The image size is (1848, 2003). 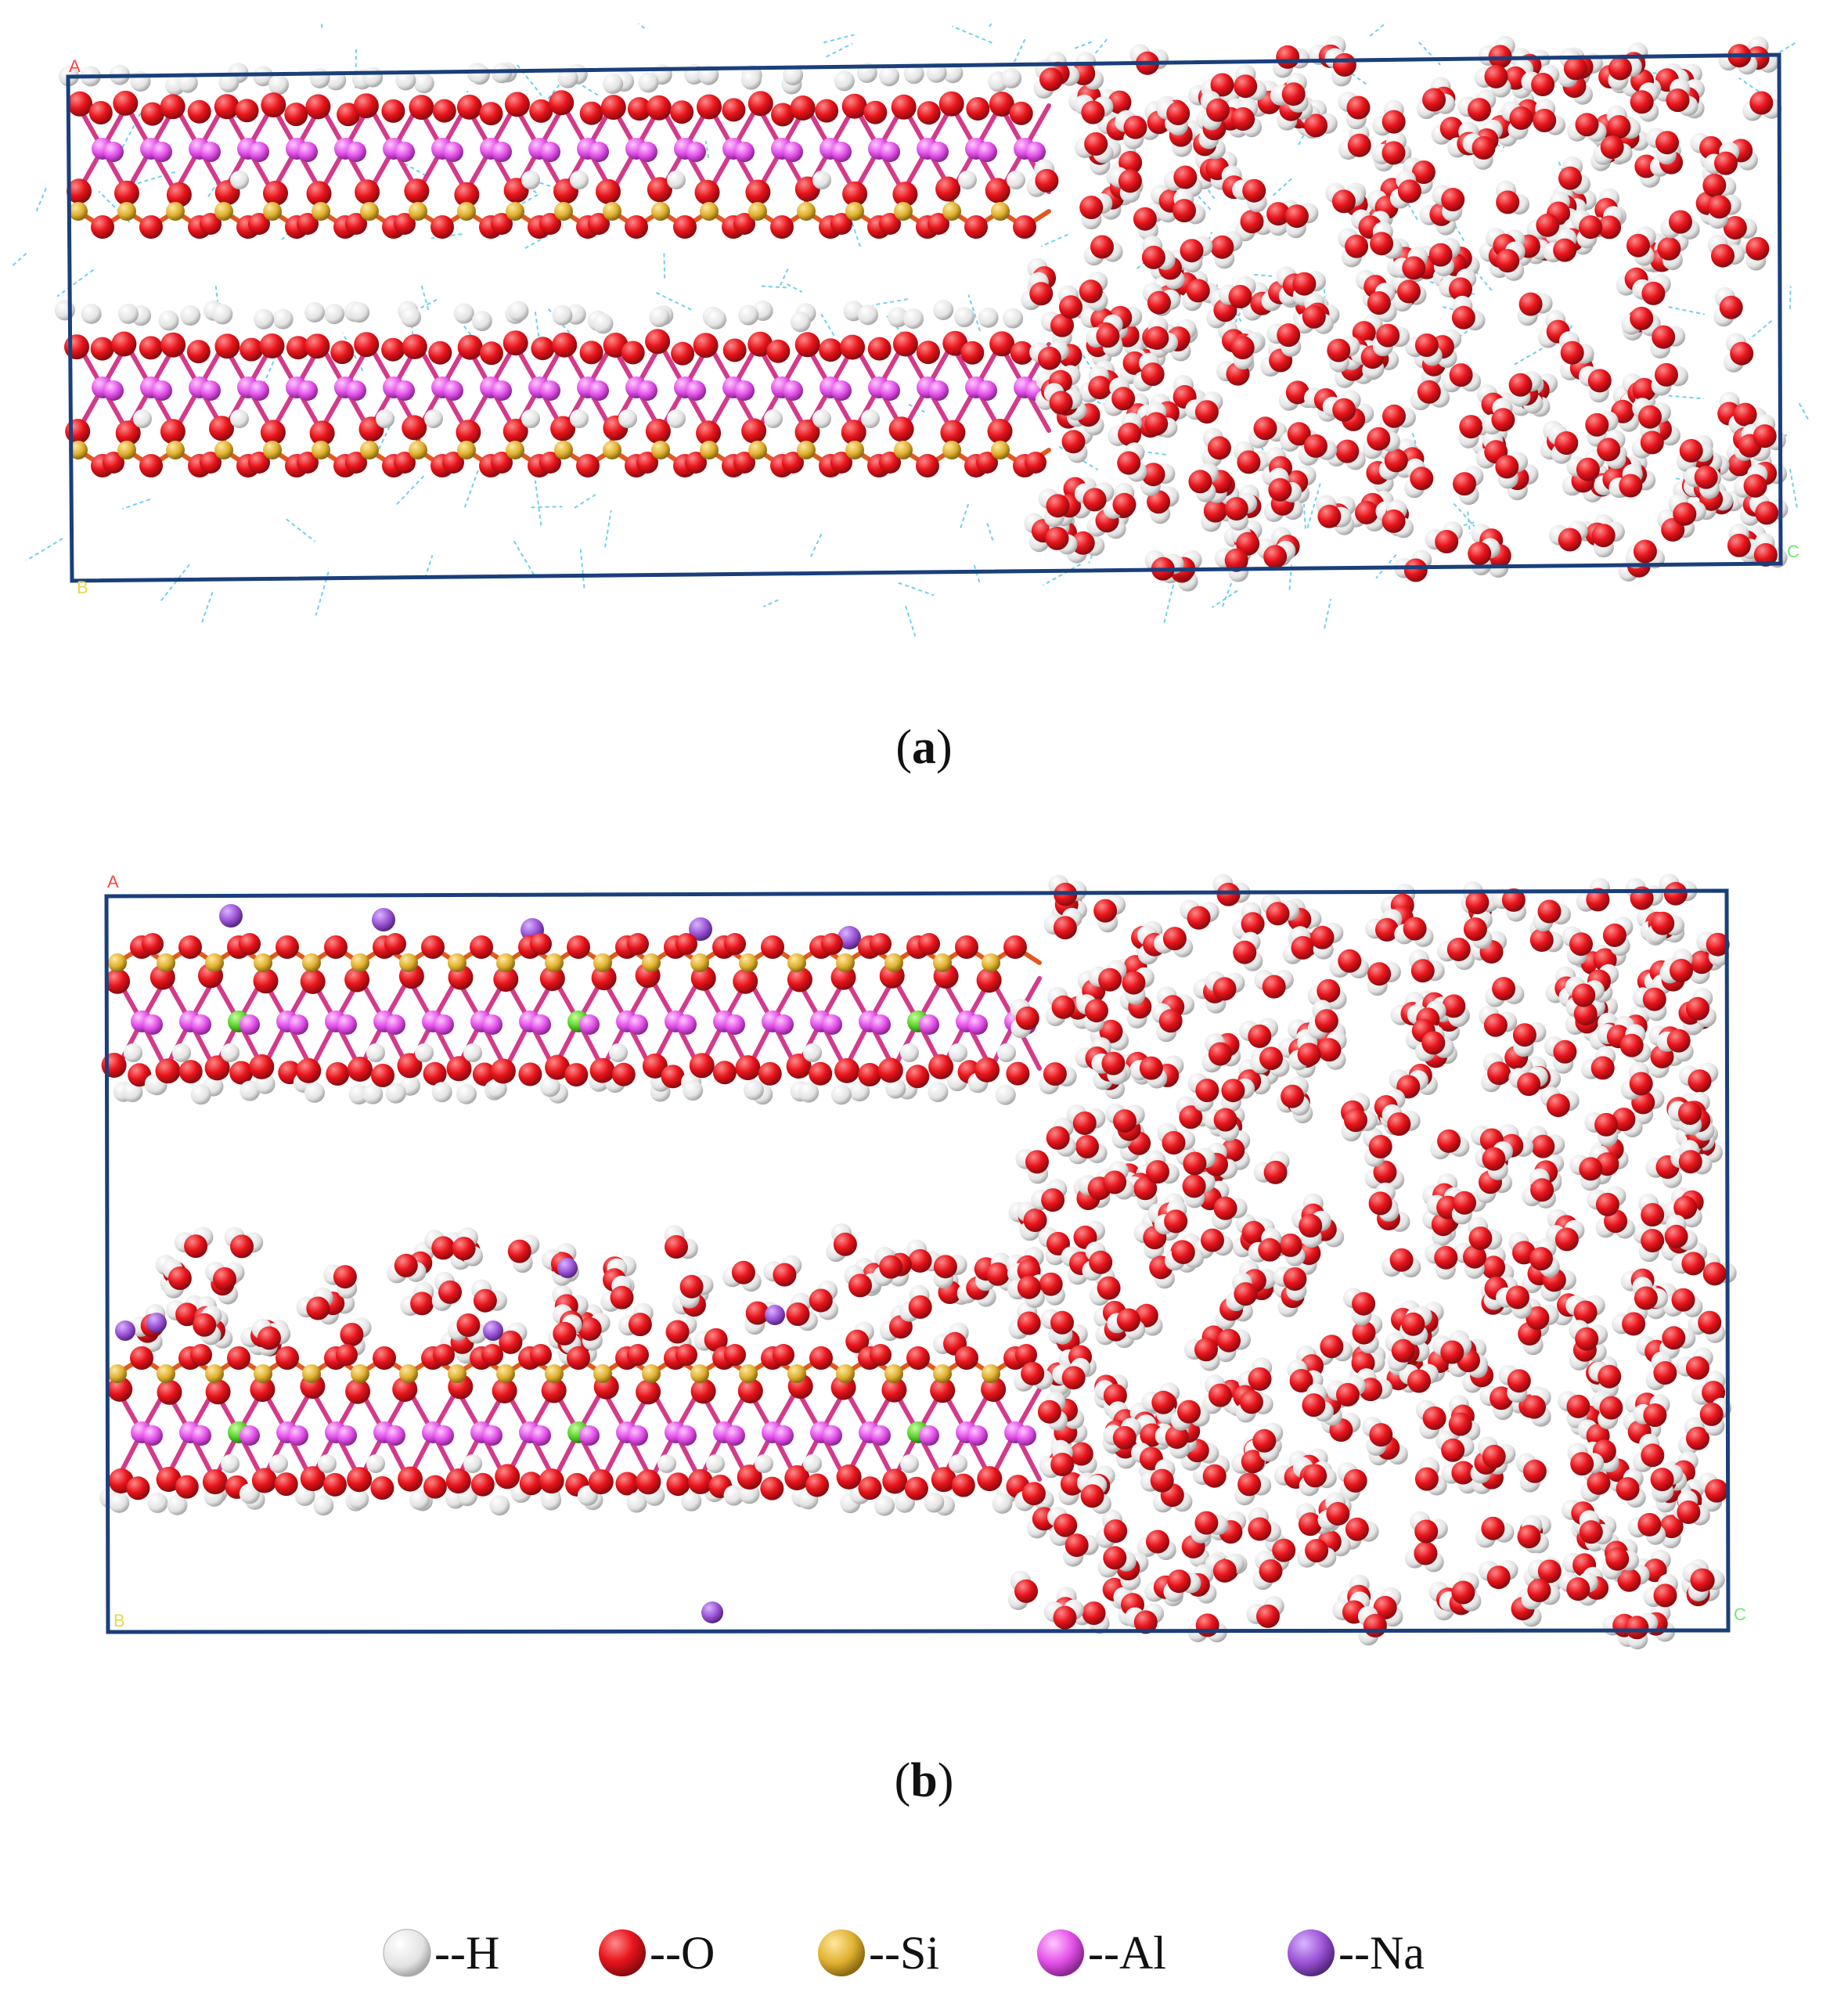 What do you see at coordinates (924, 747) in the screenshot?
I see `panel-a-caption: (a)` at bounding box center [924, 747].